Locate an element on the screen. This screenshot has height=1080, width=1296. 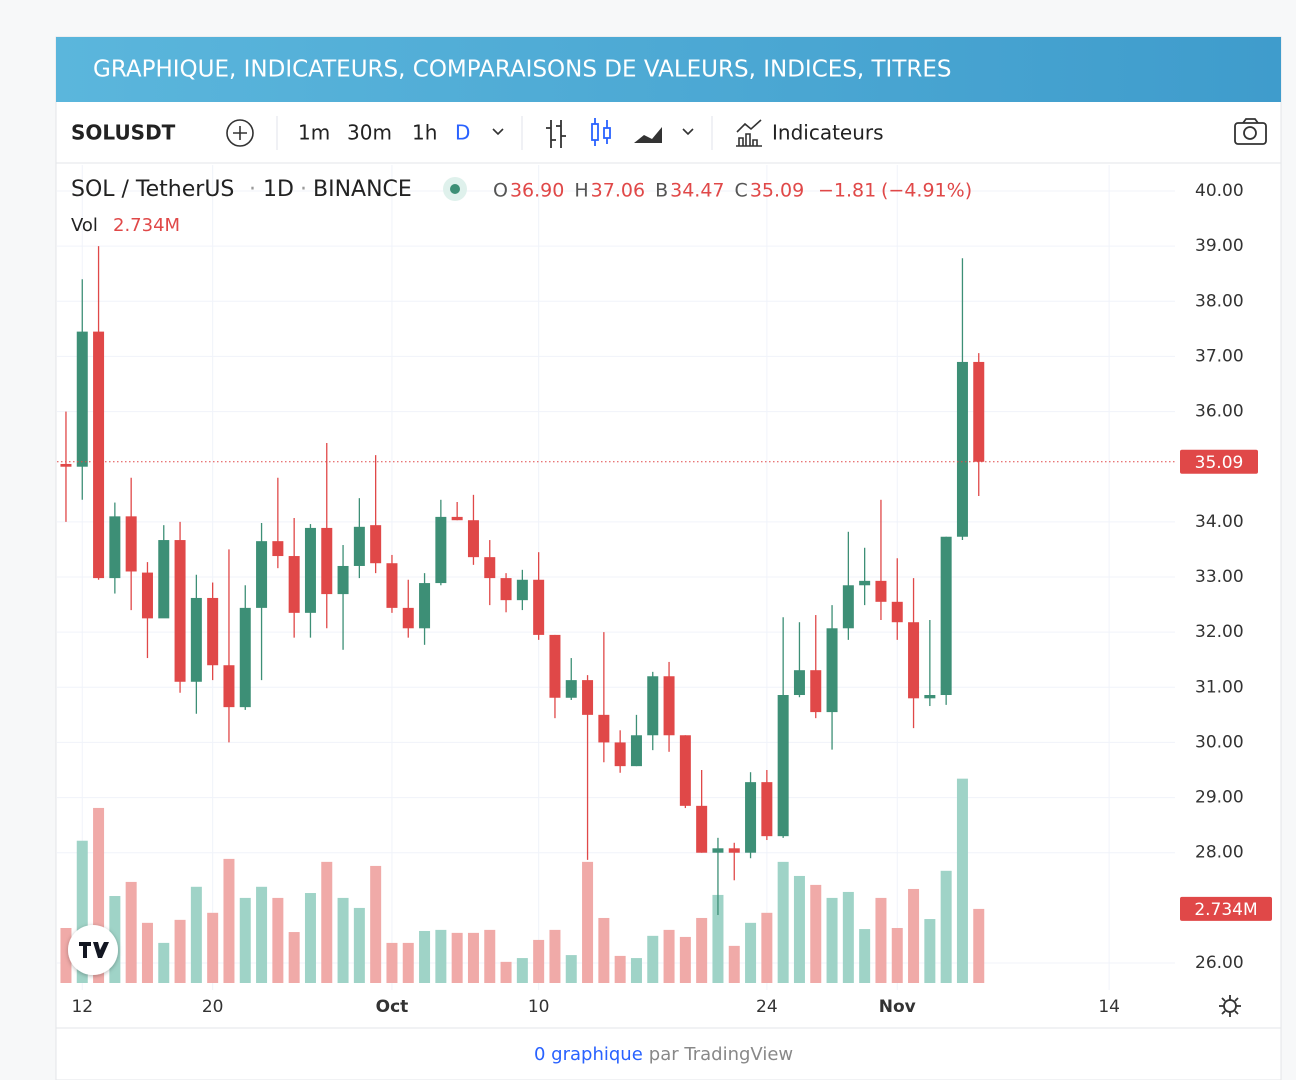
last-volume-label: 2.734M is located at coordinates (1225, 910).